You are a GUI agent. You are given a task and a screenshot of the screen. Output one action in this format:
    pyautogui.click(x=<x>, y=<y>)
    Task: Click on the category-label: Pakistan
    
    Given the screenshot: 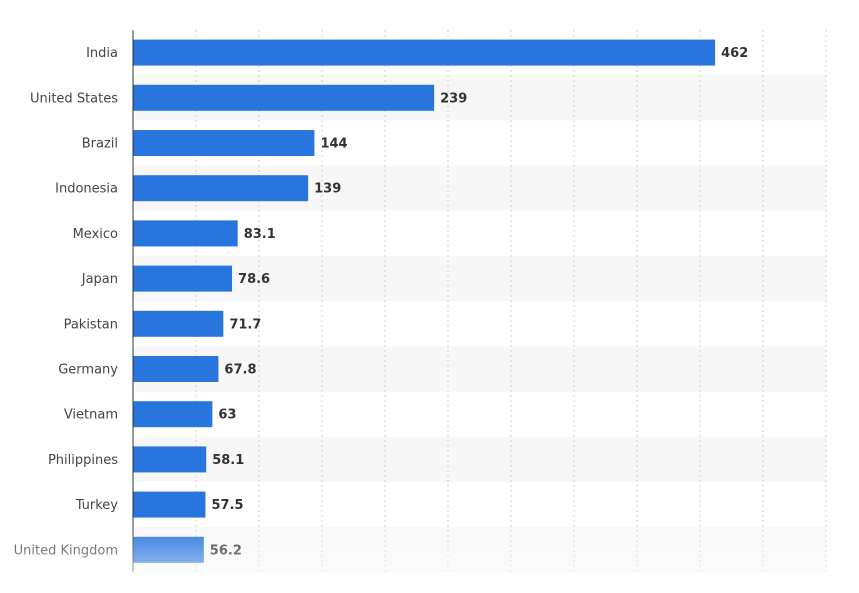 What is the action you would take?
    pyautogui.click(x=91, y=324)
    